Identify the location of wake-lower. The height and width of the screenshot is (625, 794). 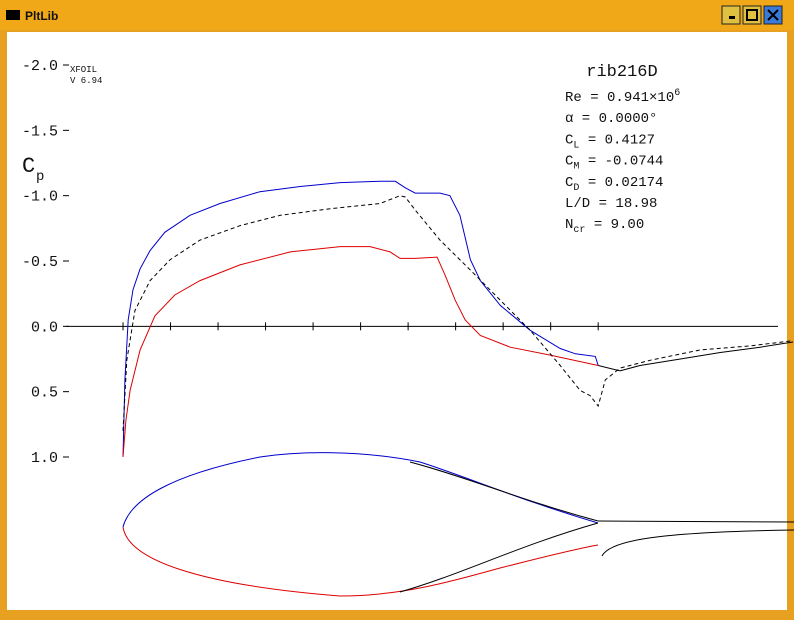
(697, 543).